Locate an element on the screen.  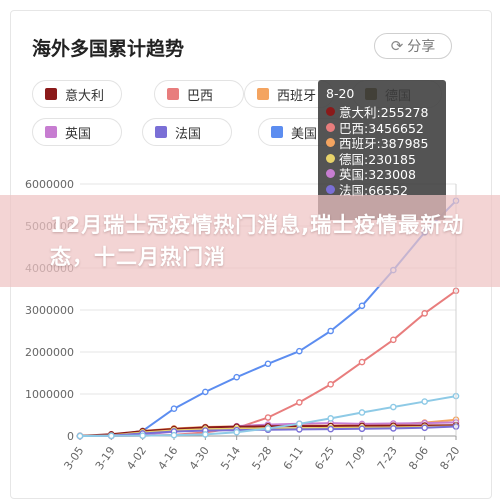
chart-title: 海外多国累计趋势 is located at coordinates (108, 49).